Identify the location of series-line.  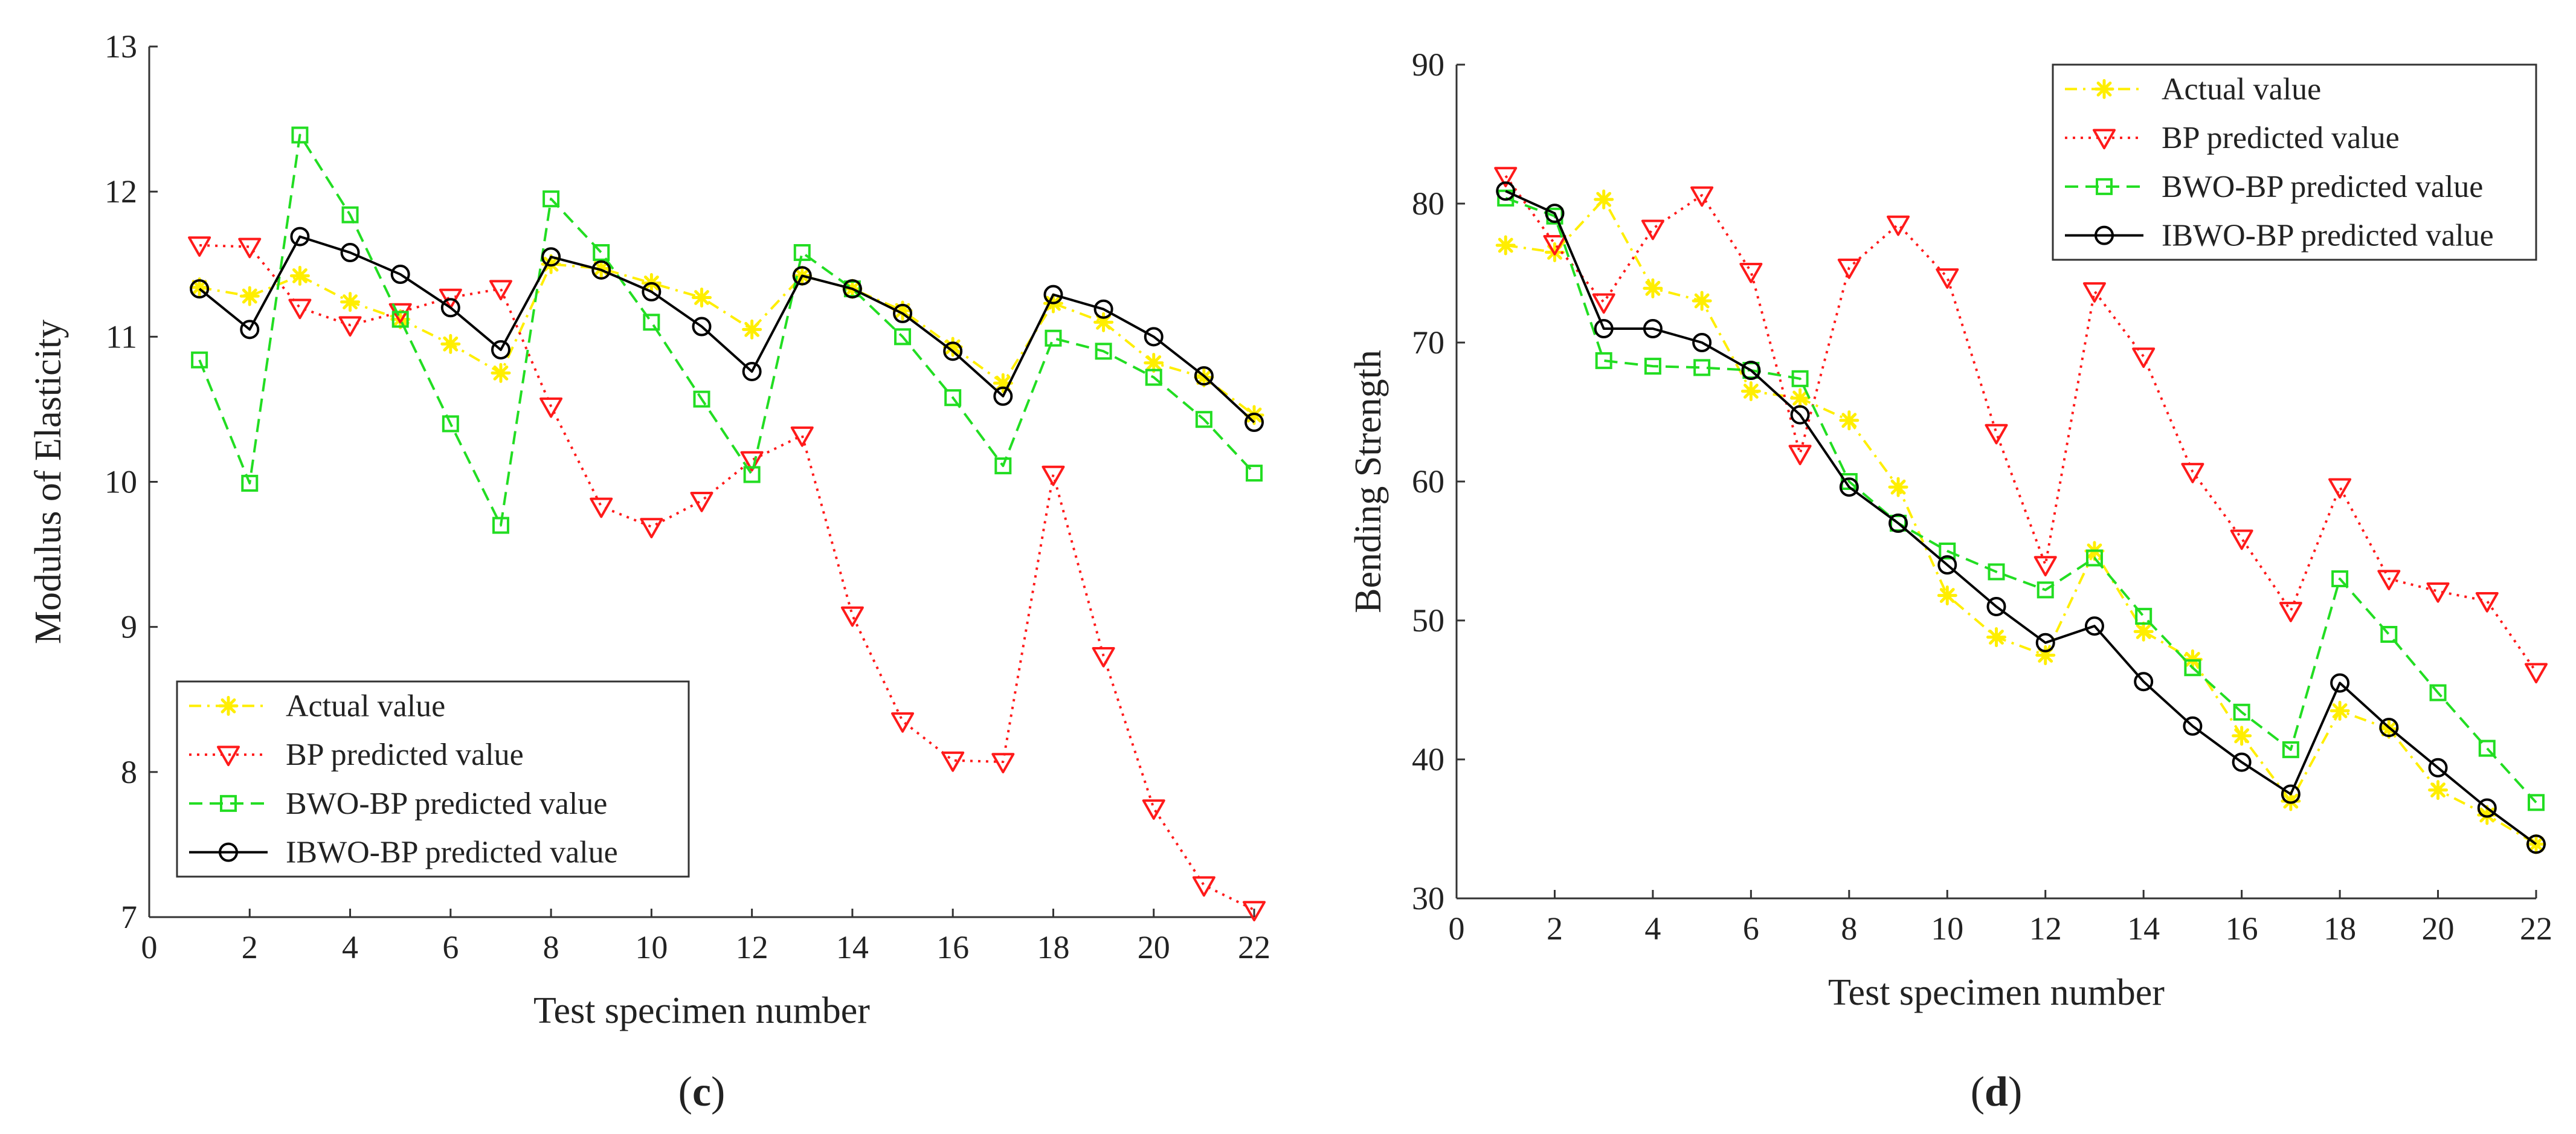
(727, 330).